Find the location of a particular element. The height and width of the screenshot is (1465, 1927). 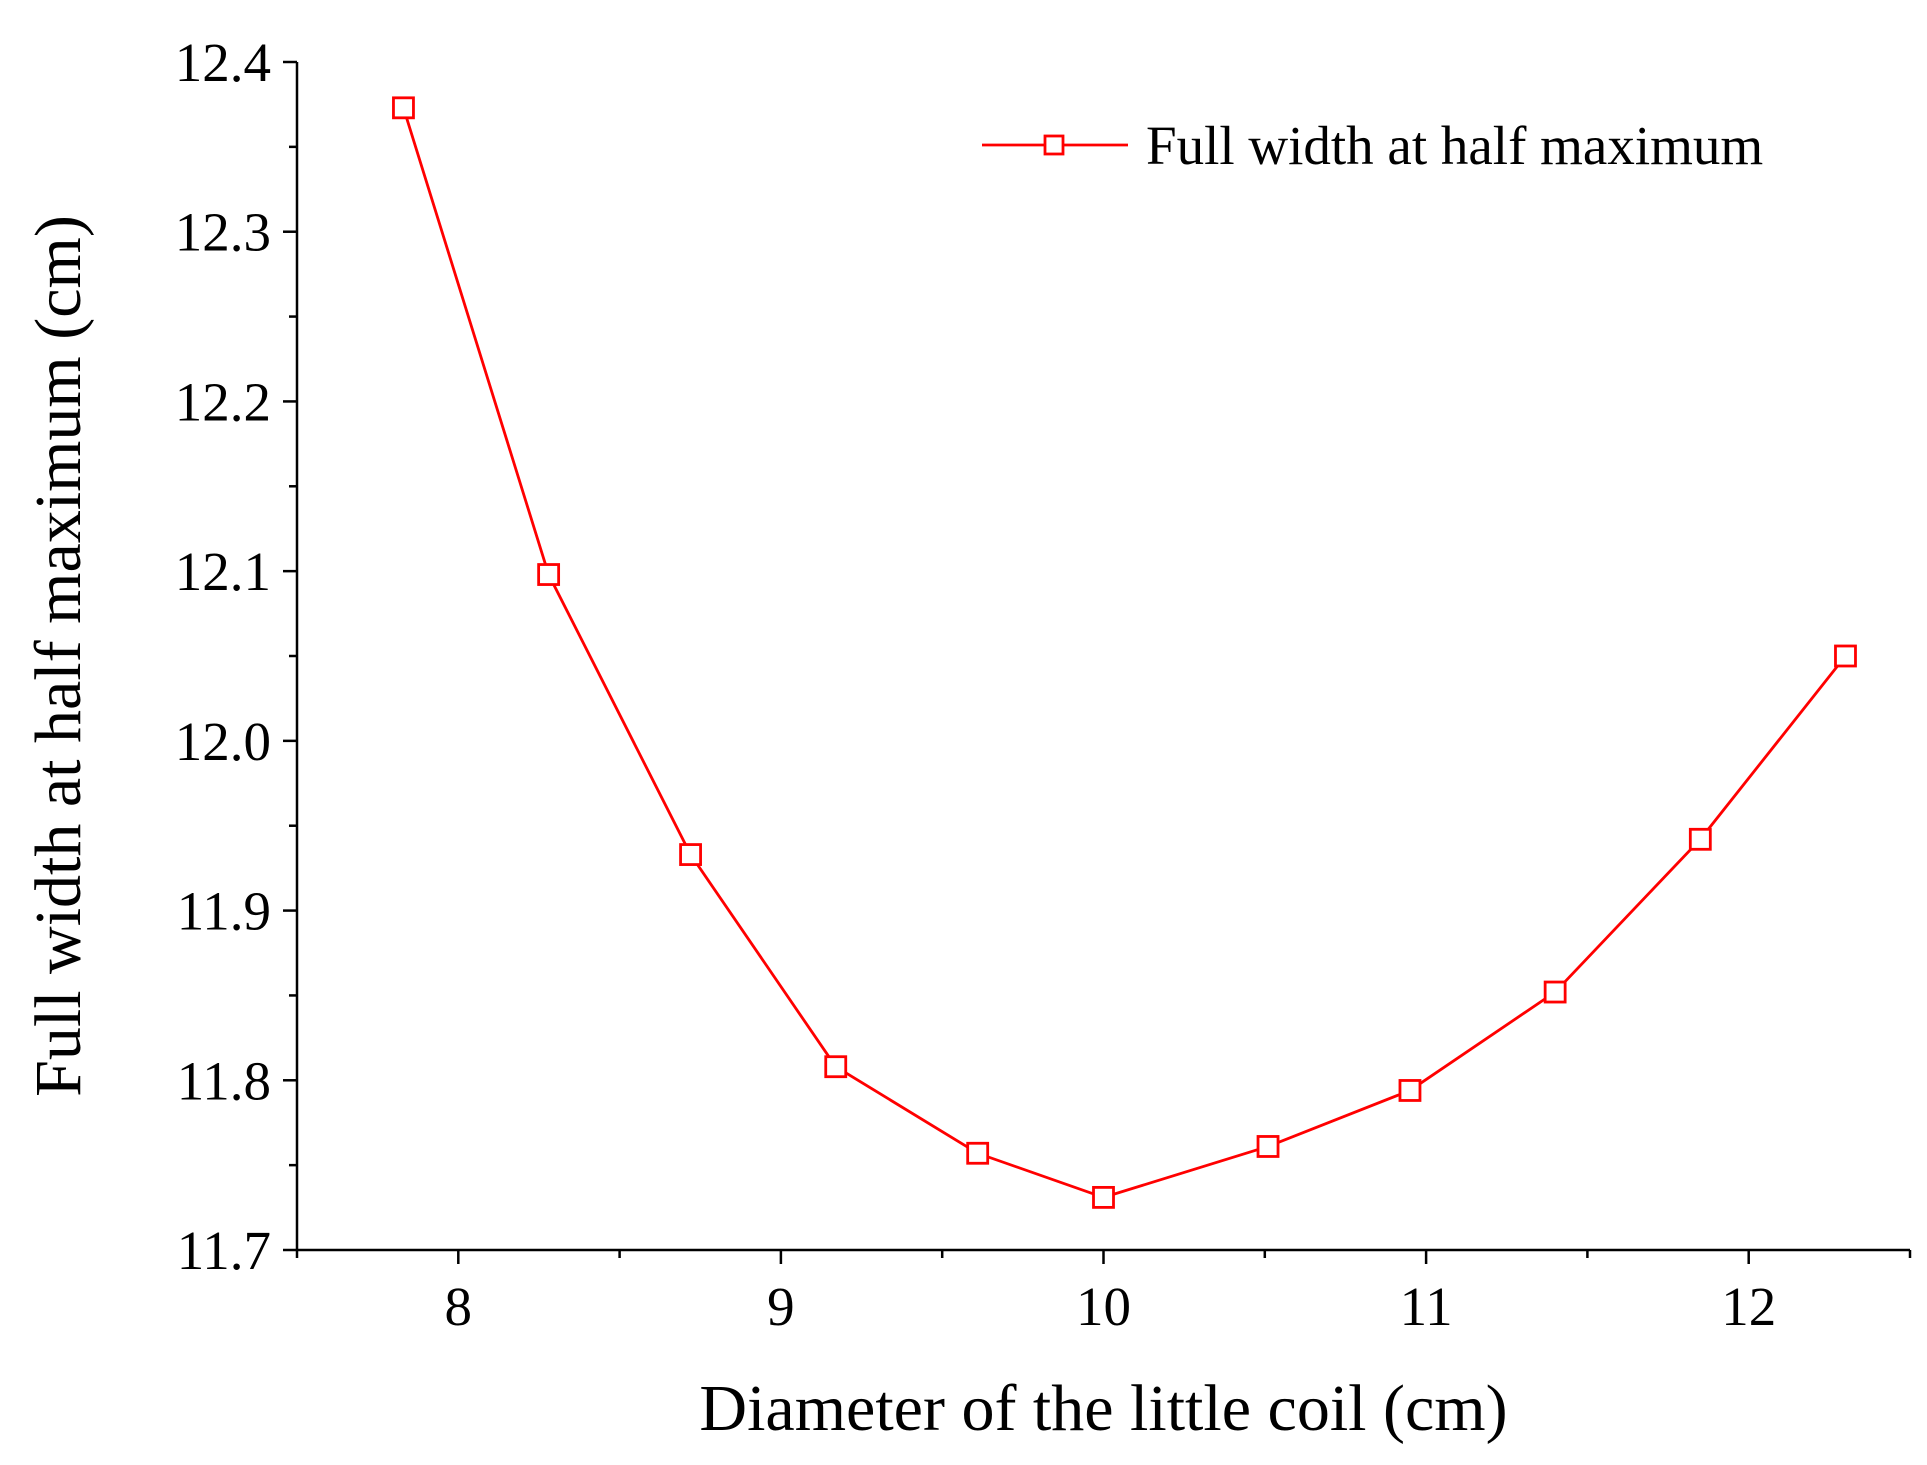

x-tick-label: 12 is located at coordinates (1748, 1306).